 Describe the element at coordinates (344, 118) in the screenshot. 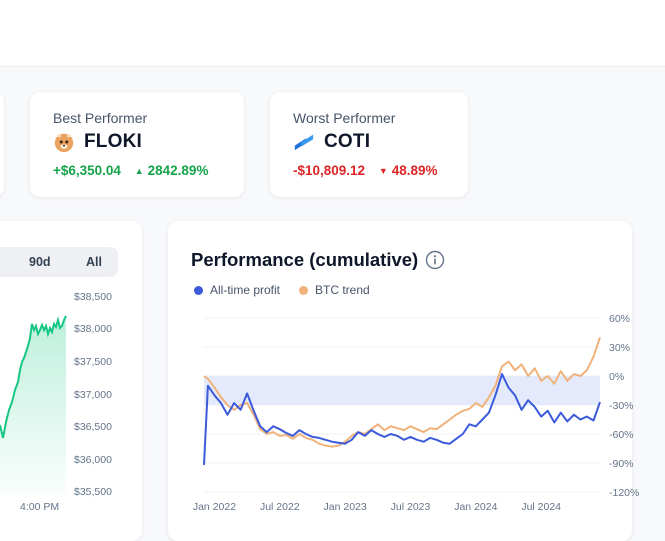

I see `worst-performer-label: Worst Performer` at that location.